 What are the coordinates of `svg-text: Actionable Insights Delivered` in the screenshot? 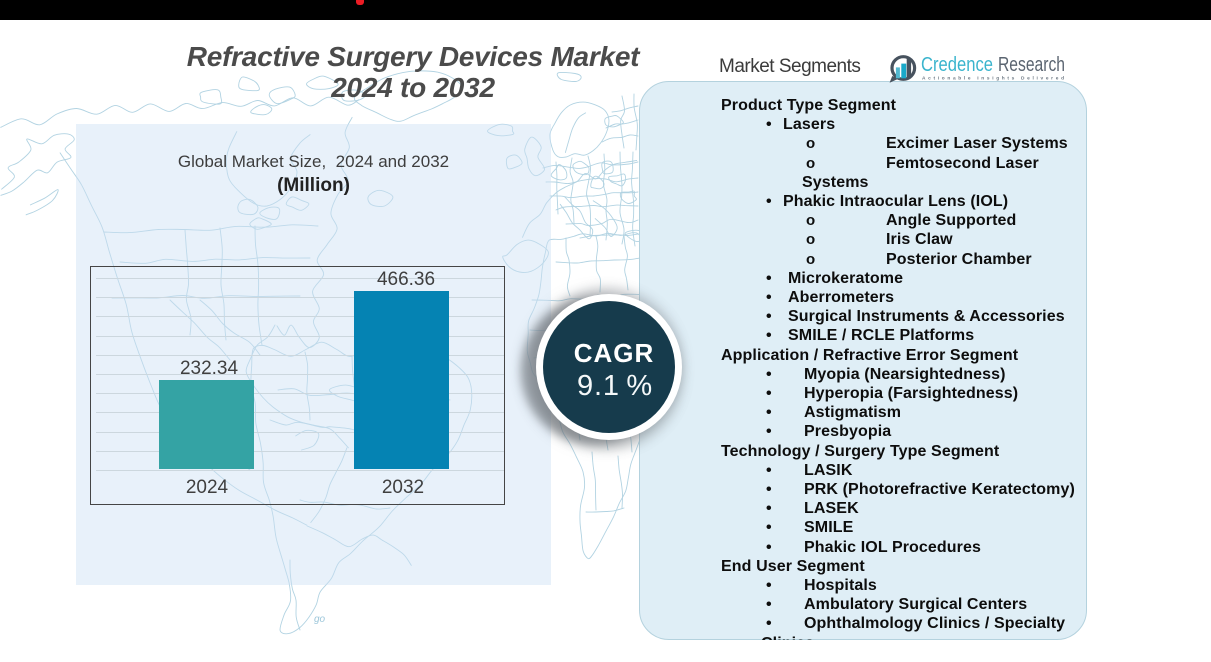 It's located at (993, 78).